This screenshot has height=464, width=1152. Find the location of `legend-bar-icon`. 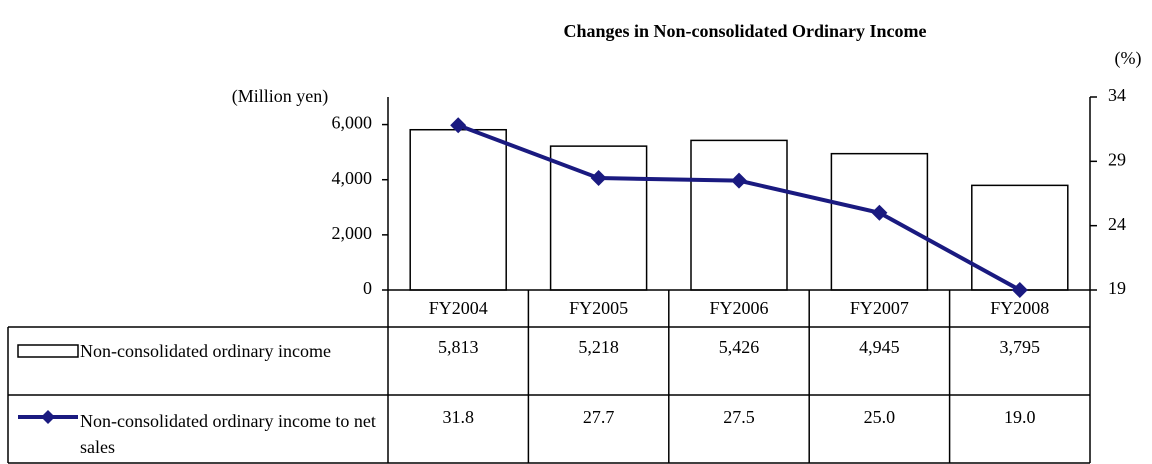

legend-bar-icon is located at coordinates (48, 351).